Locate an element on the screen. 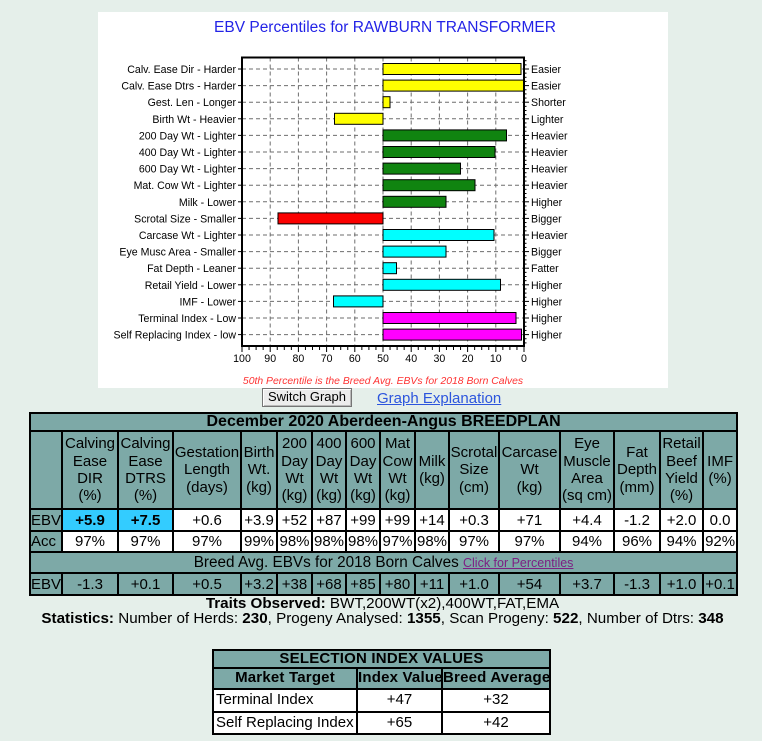 The image size is (762, 741). svg-text: 0 is located at coordinates (524, 359).